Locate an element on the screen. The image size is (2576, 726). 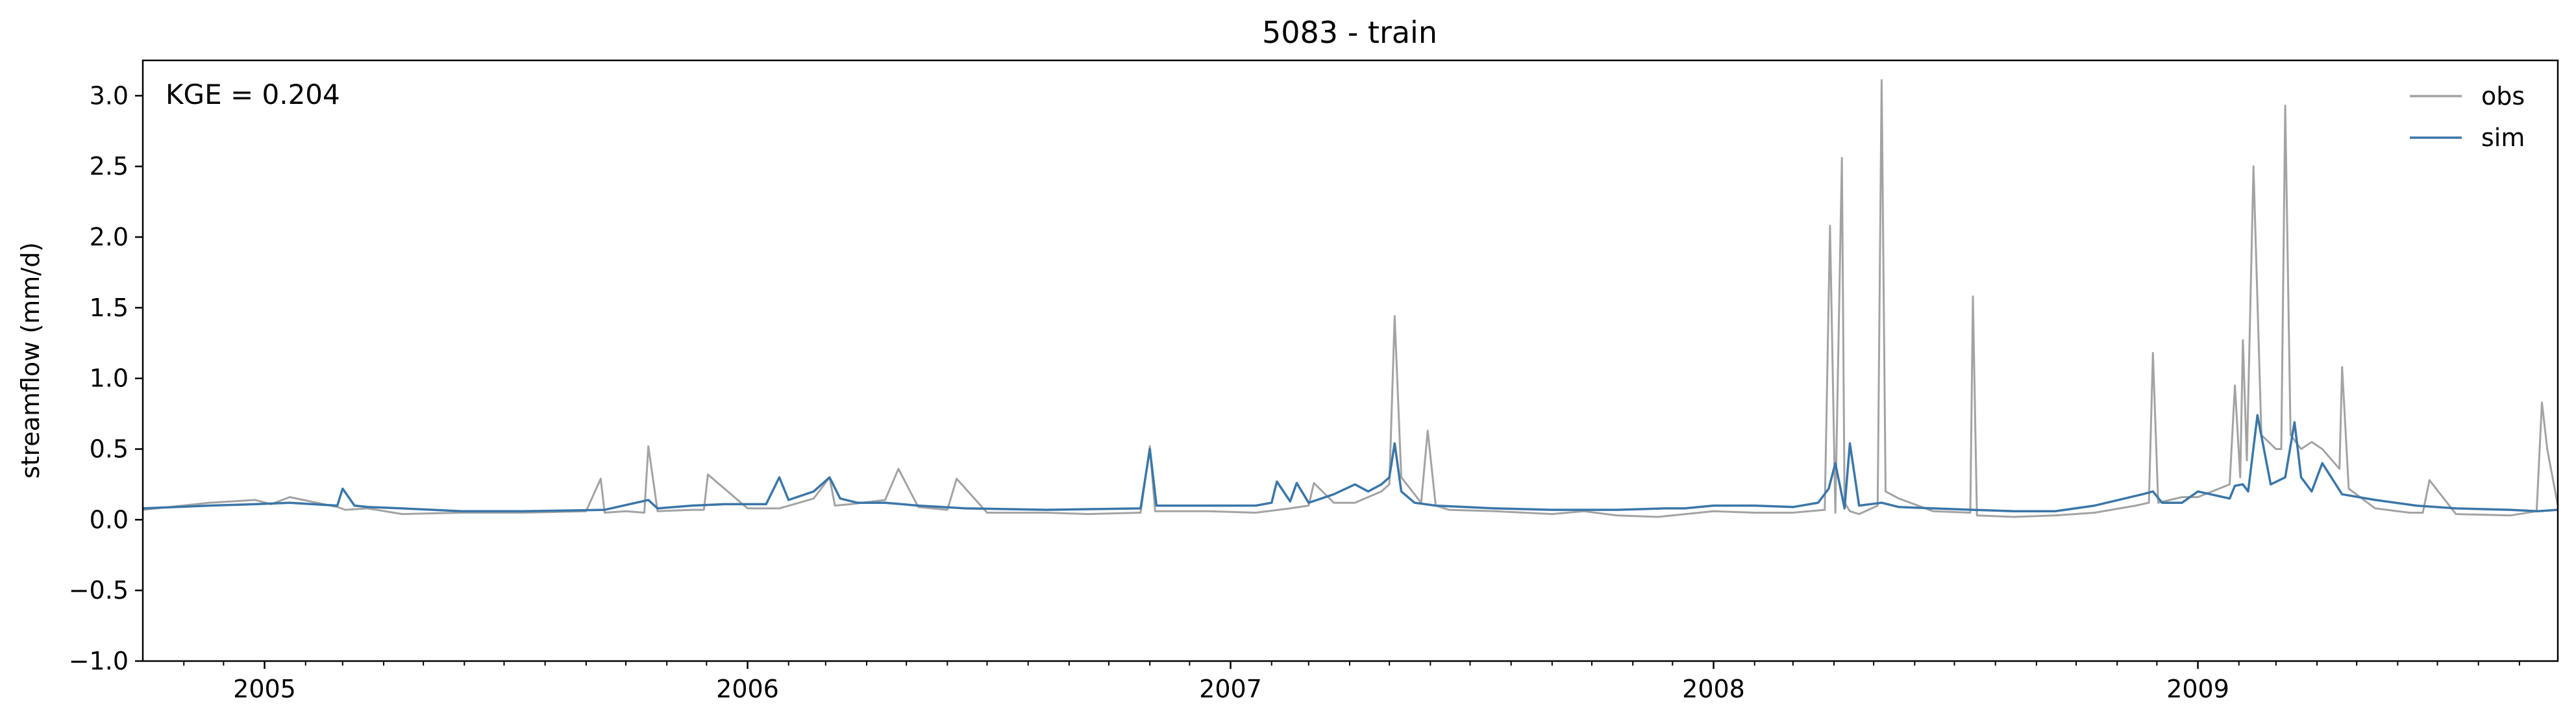
legend: obs sim is located at coordinates (2467, 117).